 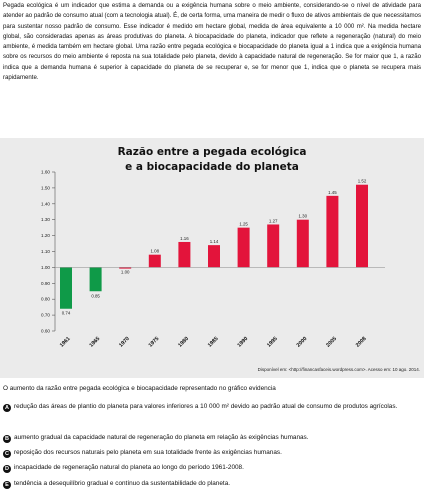 What do you see at coordinates (273, 220) in the screenshot?
I see `value-label-1995: 1.27` at bounding box center [273, 220].